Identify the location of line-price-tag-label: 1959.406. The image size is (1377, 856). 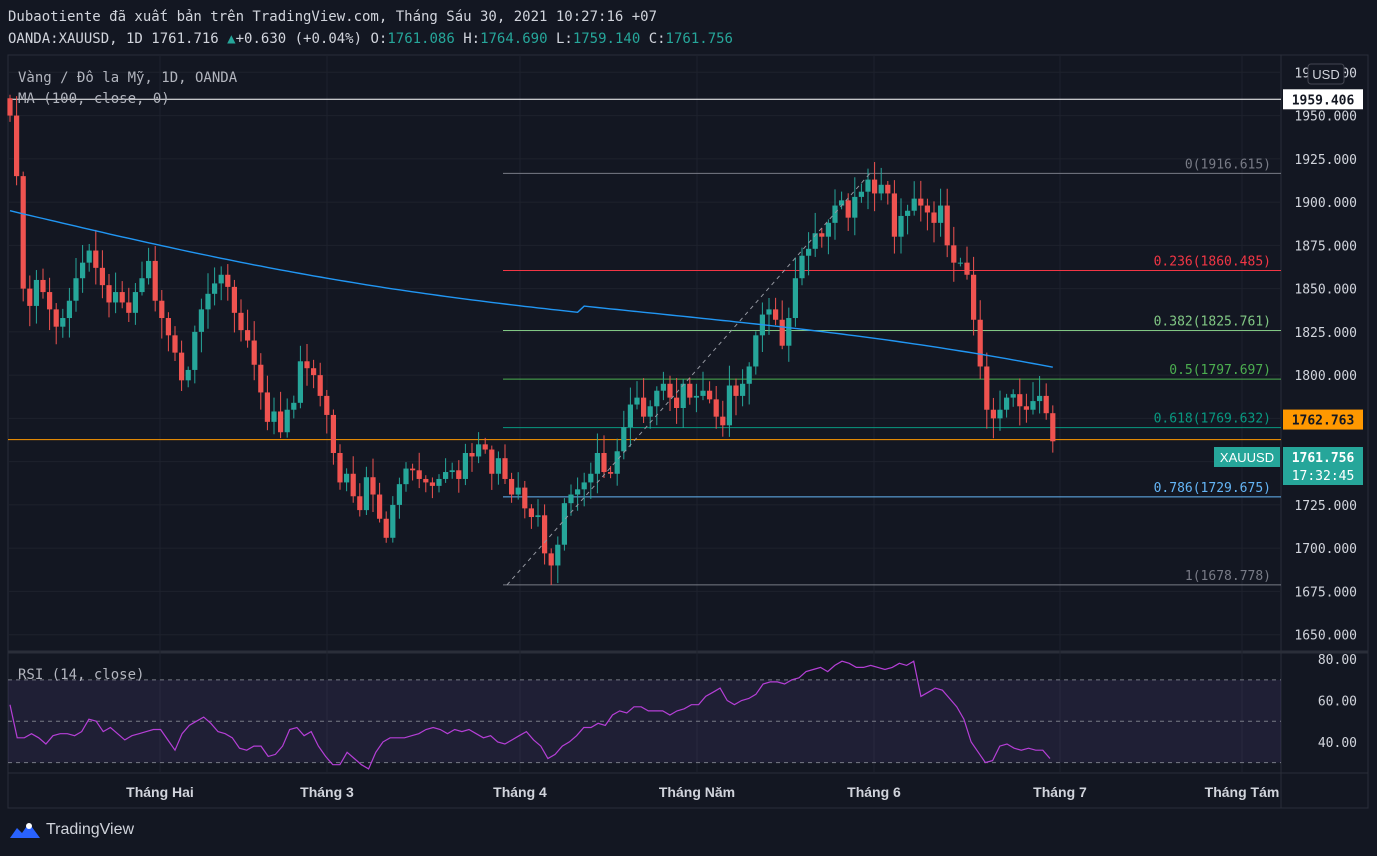
(1323, 100).